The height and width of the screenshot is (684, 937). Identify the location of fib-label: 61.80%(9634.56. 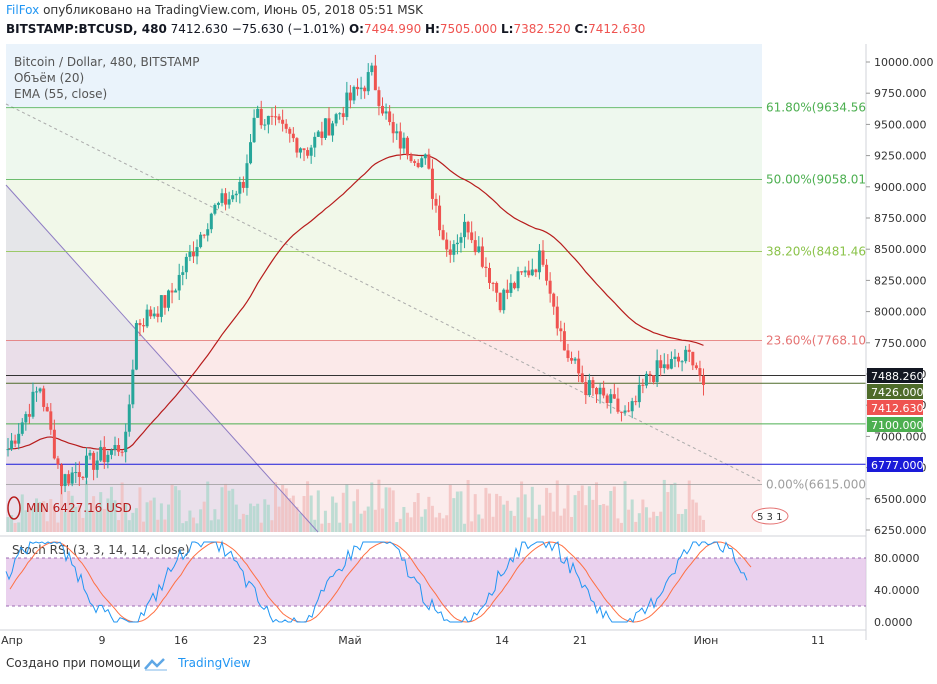
(816, 108).